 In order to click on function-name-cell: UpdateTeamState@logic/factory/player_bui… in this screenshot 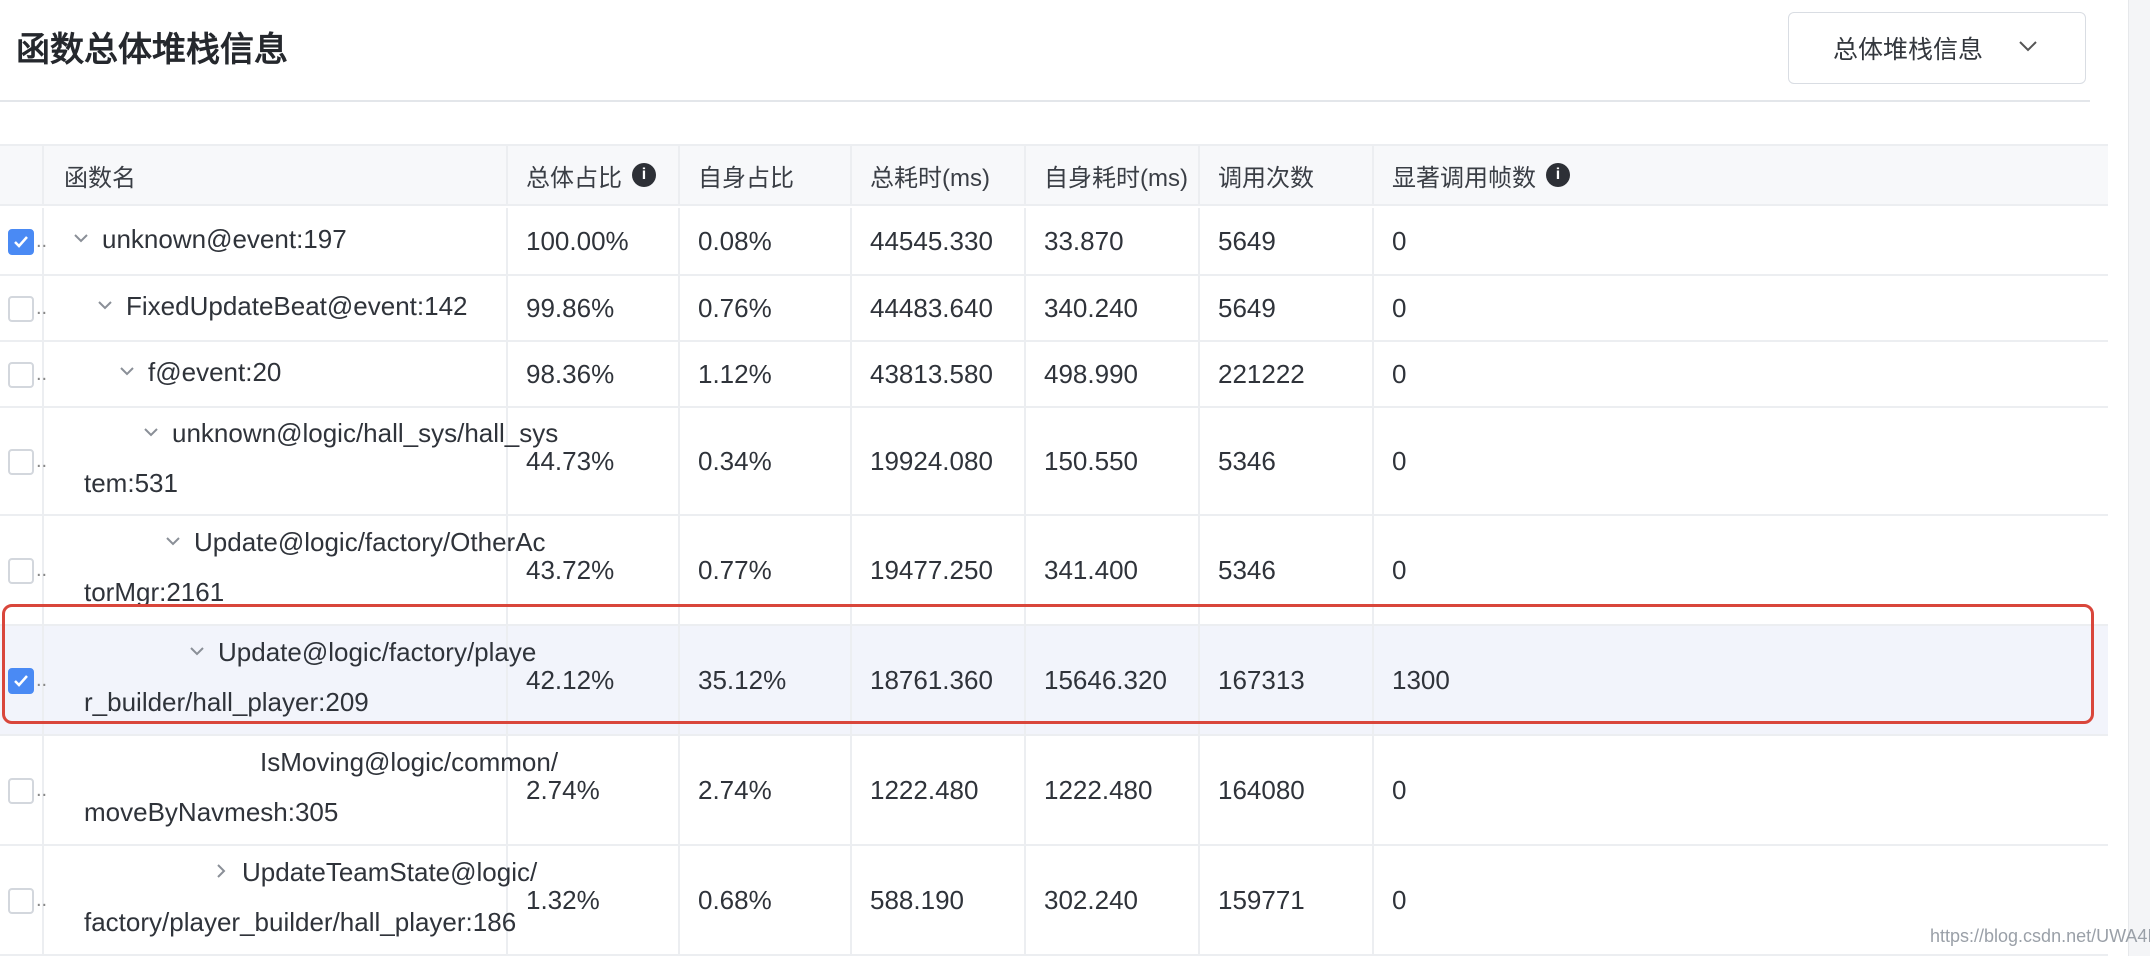, I will do `click(373, 900)`.